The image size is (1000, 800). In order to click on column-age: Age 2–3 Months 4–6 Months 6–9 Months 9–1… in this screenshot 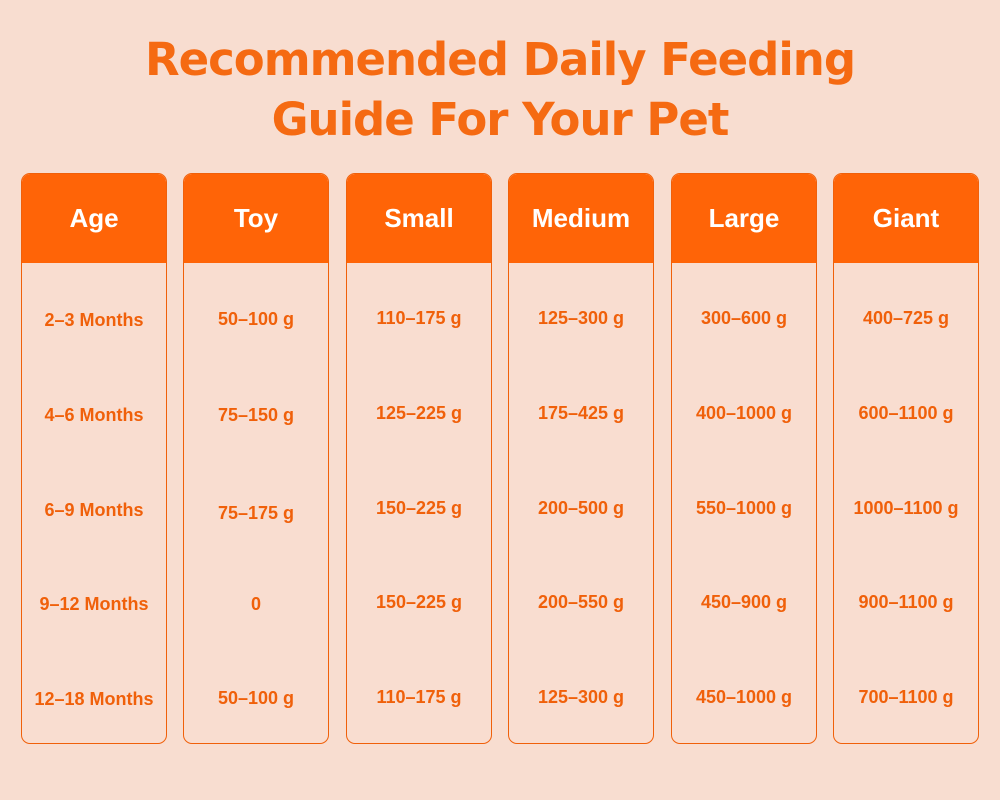, I will do `click(94, 458)`.